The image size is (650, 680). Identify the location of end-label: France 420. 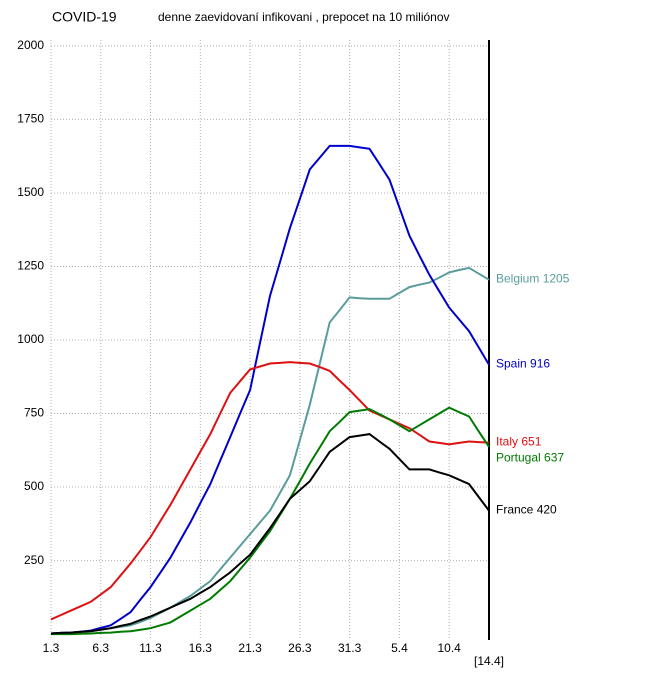
(526, 510).